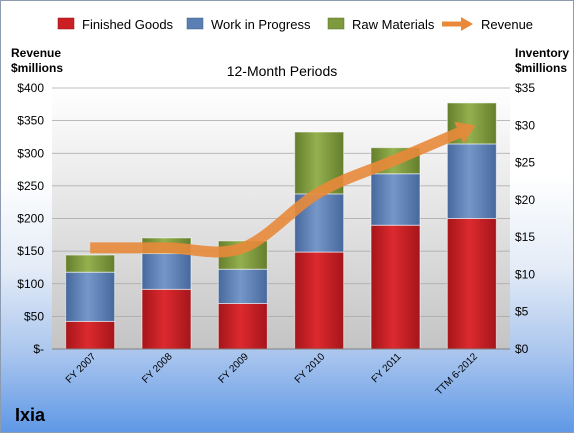 The height and width of the screenshot is (433, 574). What do you see at coordinates (157, 368) in the screenshot?
I see `category-label: FY 2008` at bounding box center [157, 368].